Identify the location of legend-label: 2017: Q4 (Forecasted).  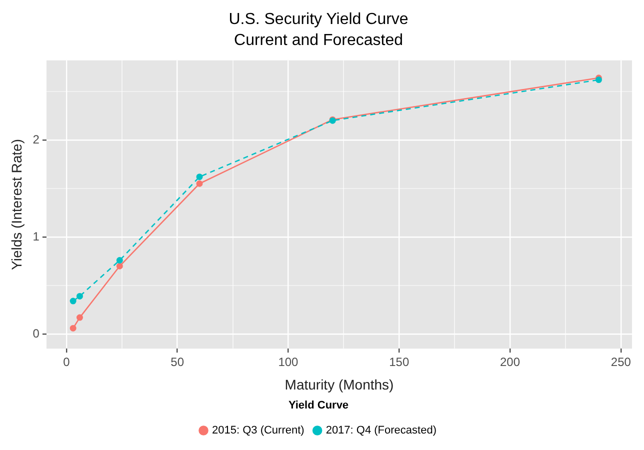
(381, 430).